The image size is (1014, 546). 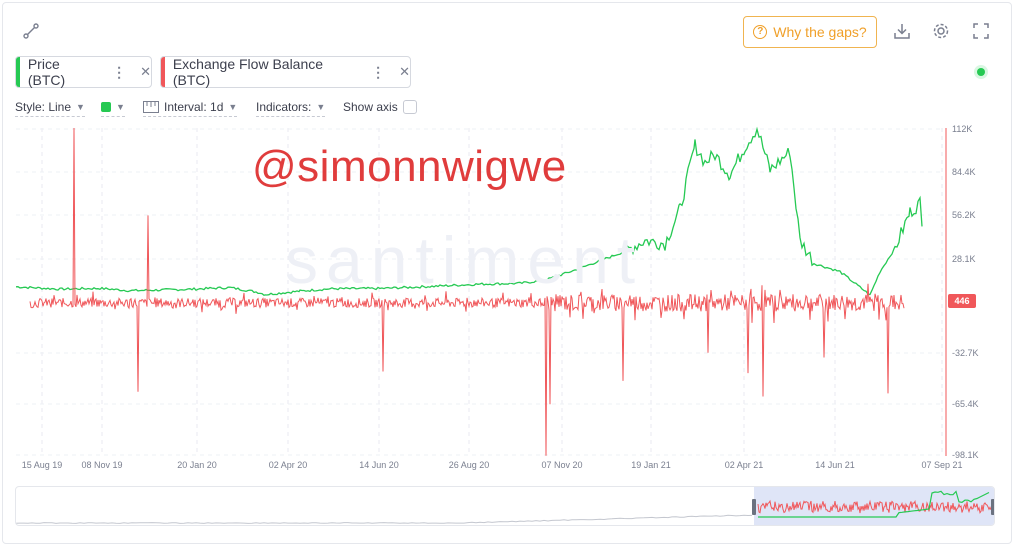 I want to click on why-gaps-button: ? Why the gaps?, so click(x=810, y=32).